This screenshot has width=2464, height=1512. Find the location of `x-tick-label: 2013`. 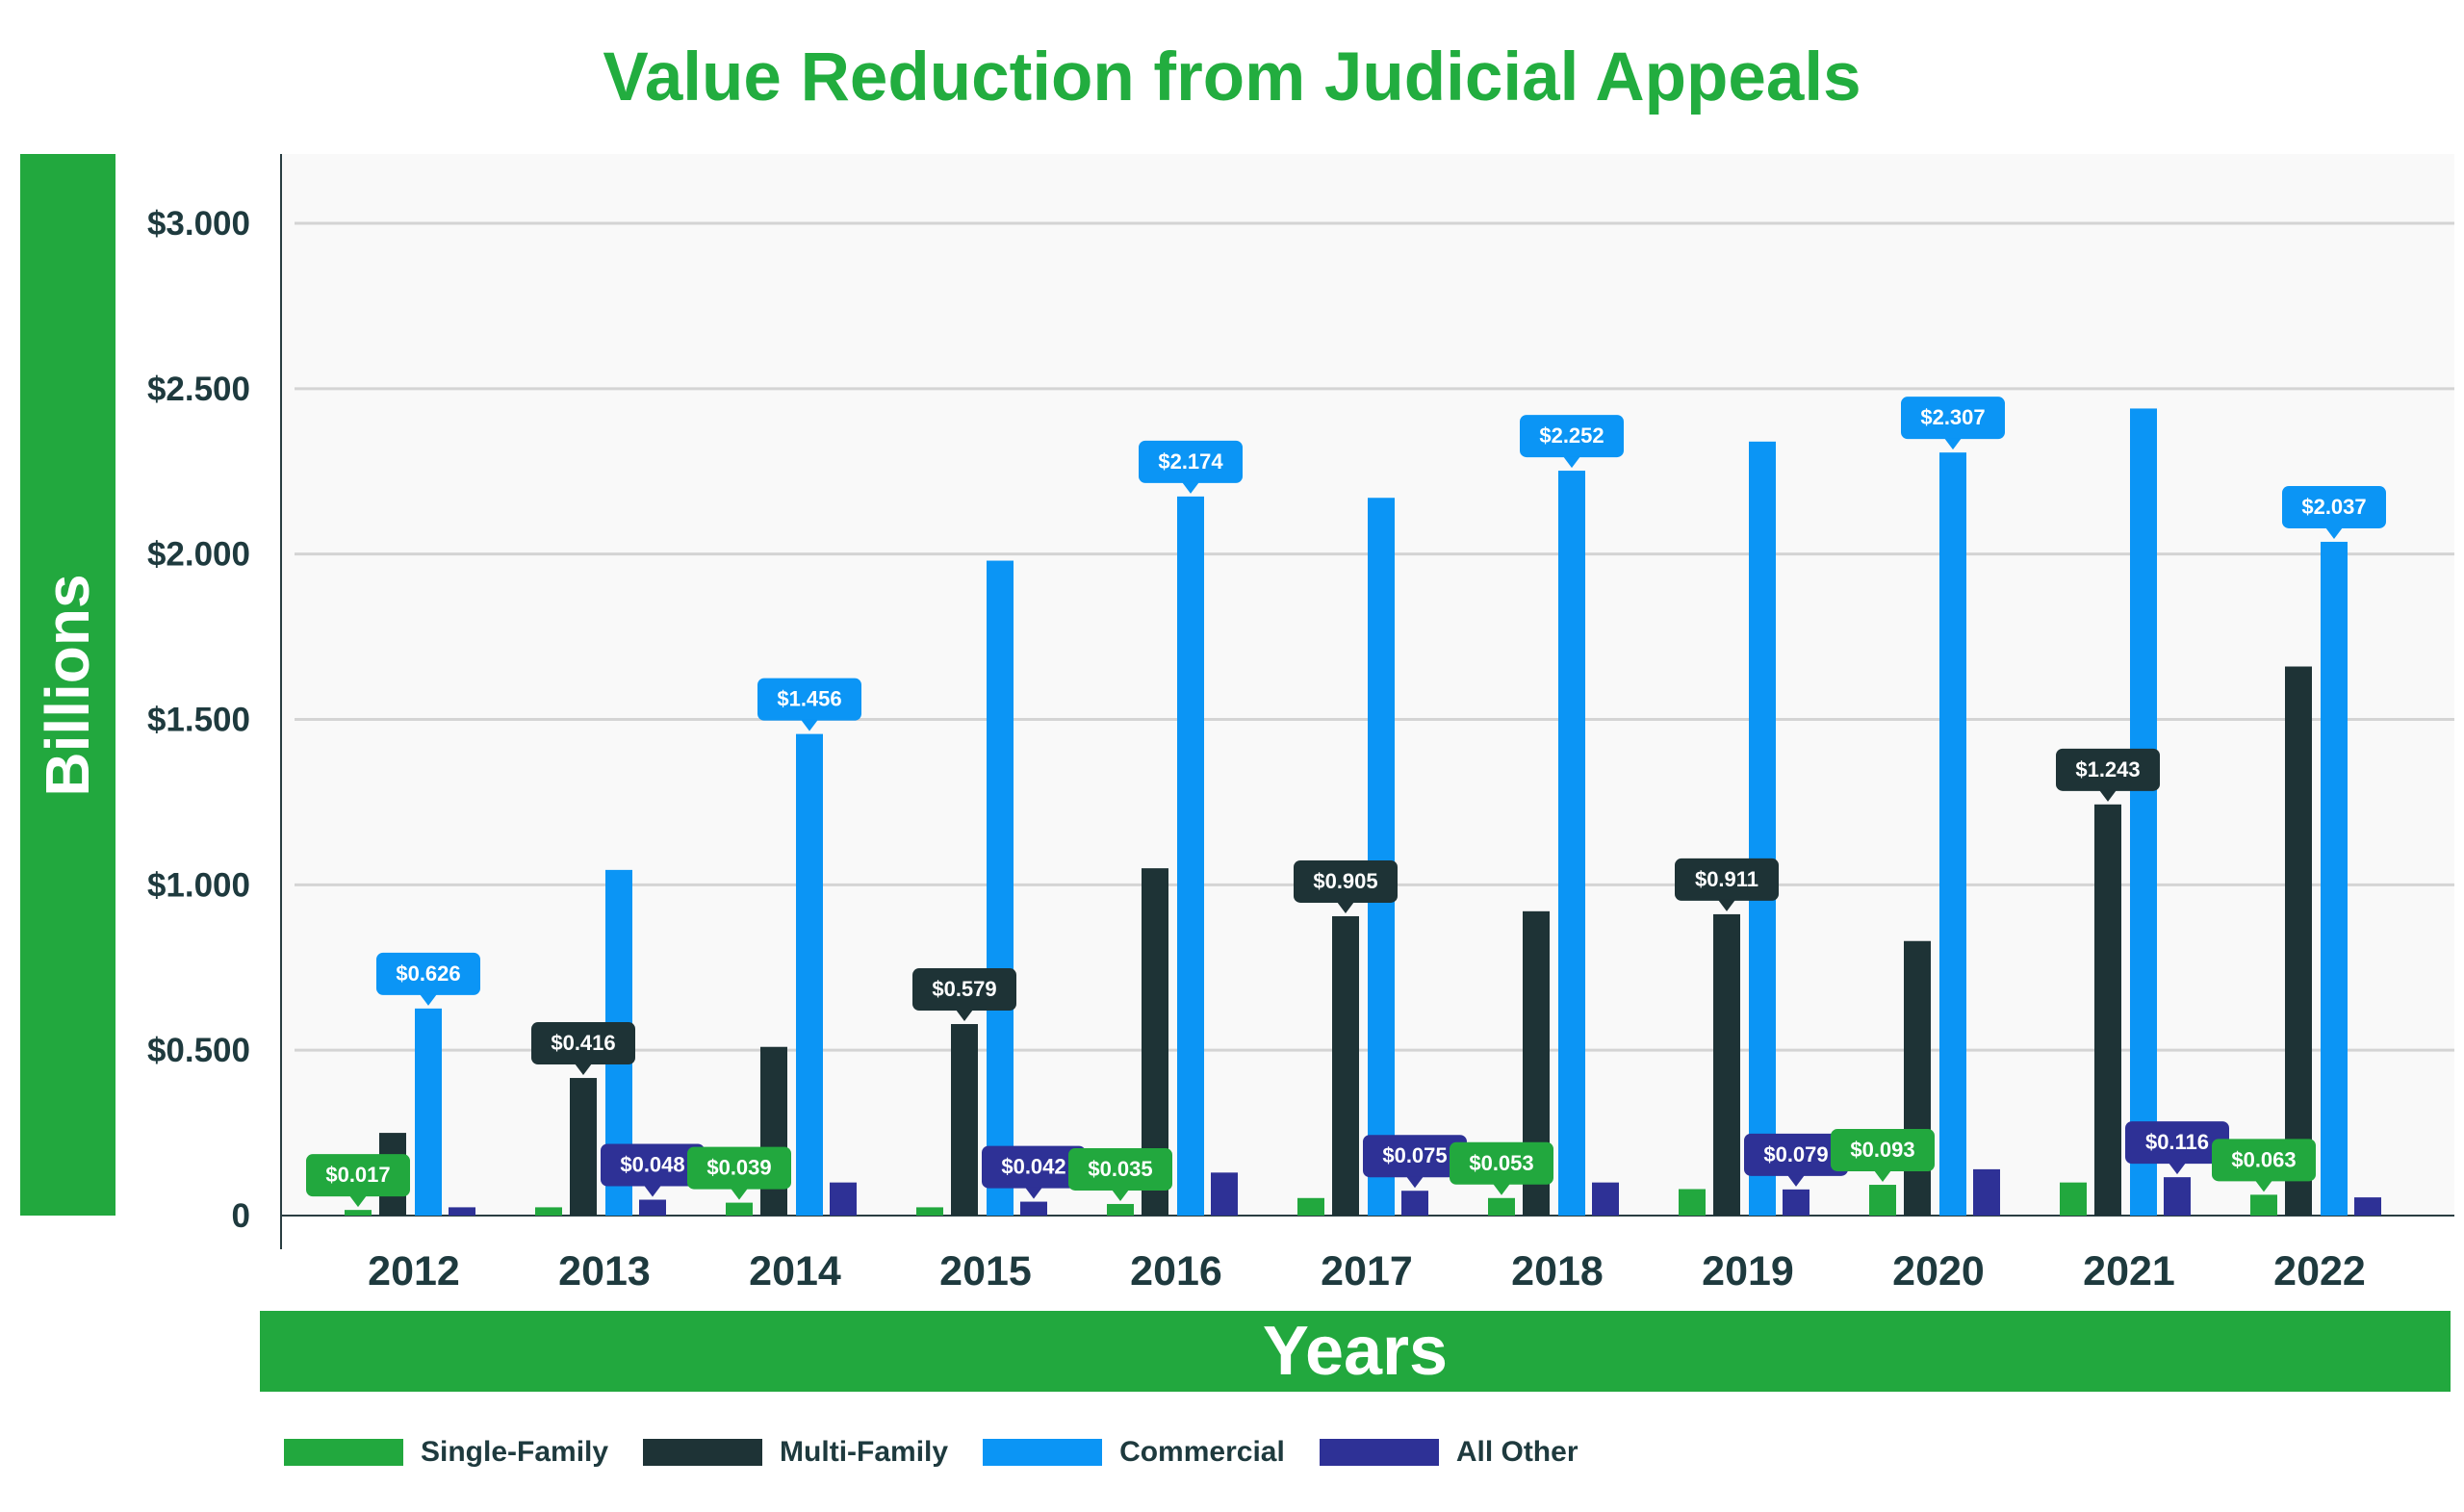

x-tick-label: 2013 is located at coordinates (604, 1271).